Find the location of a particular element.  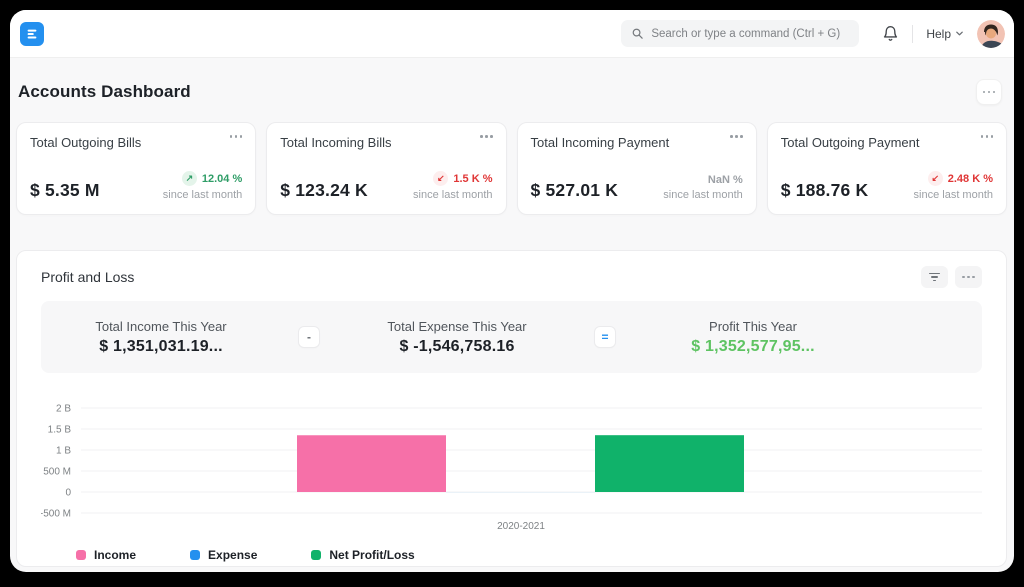

legend-label: Income is located at coordinates (115, 555).